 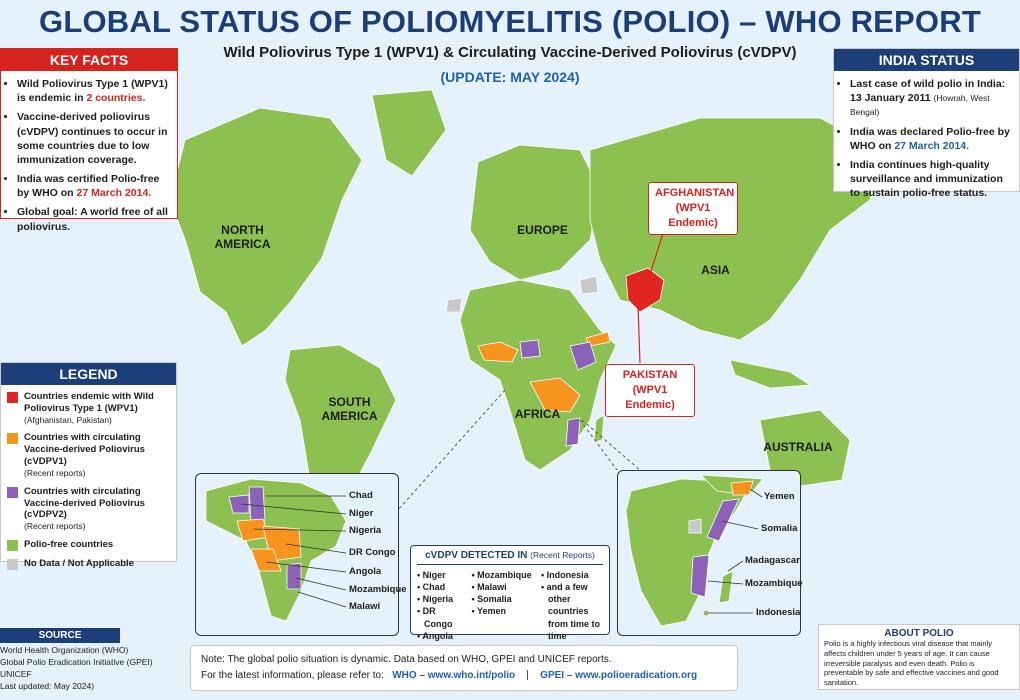 I want to click on source-title: SOURCE, so click(x=60, y=635).